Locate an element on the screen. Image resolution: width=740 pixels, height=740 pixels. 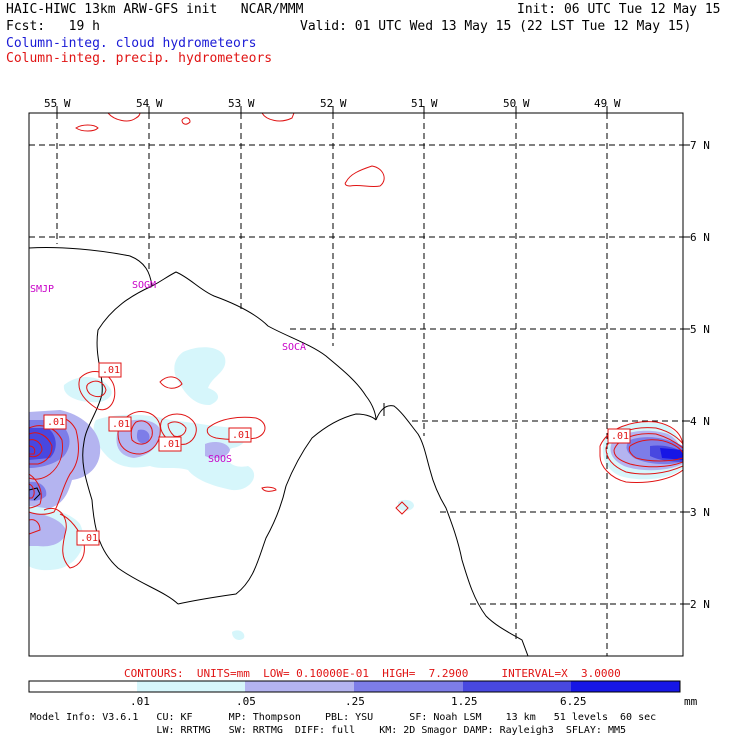
station-label: SOCA is located at coordinates (294, 347).